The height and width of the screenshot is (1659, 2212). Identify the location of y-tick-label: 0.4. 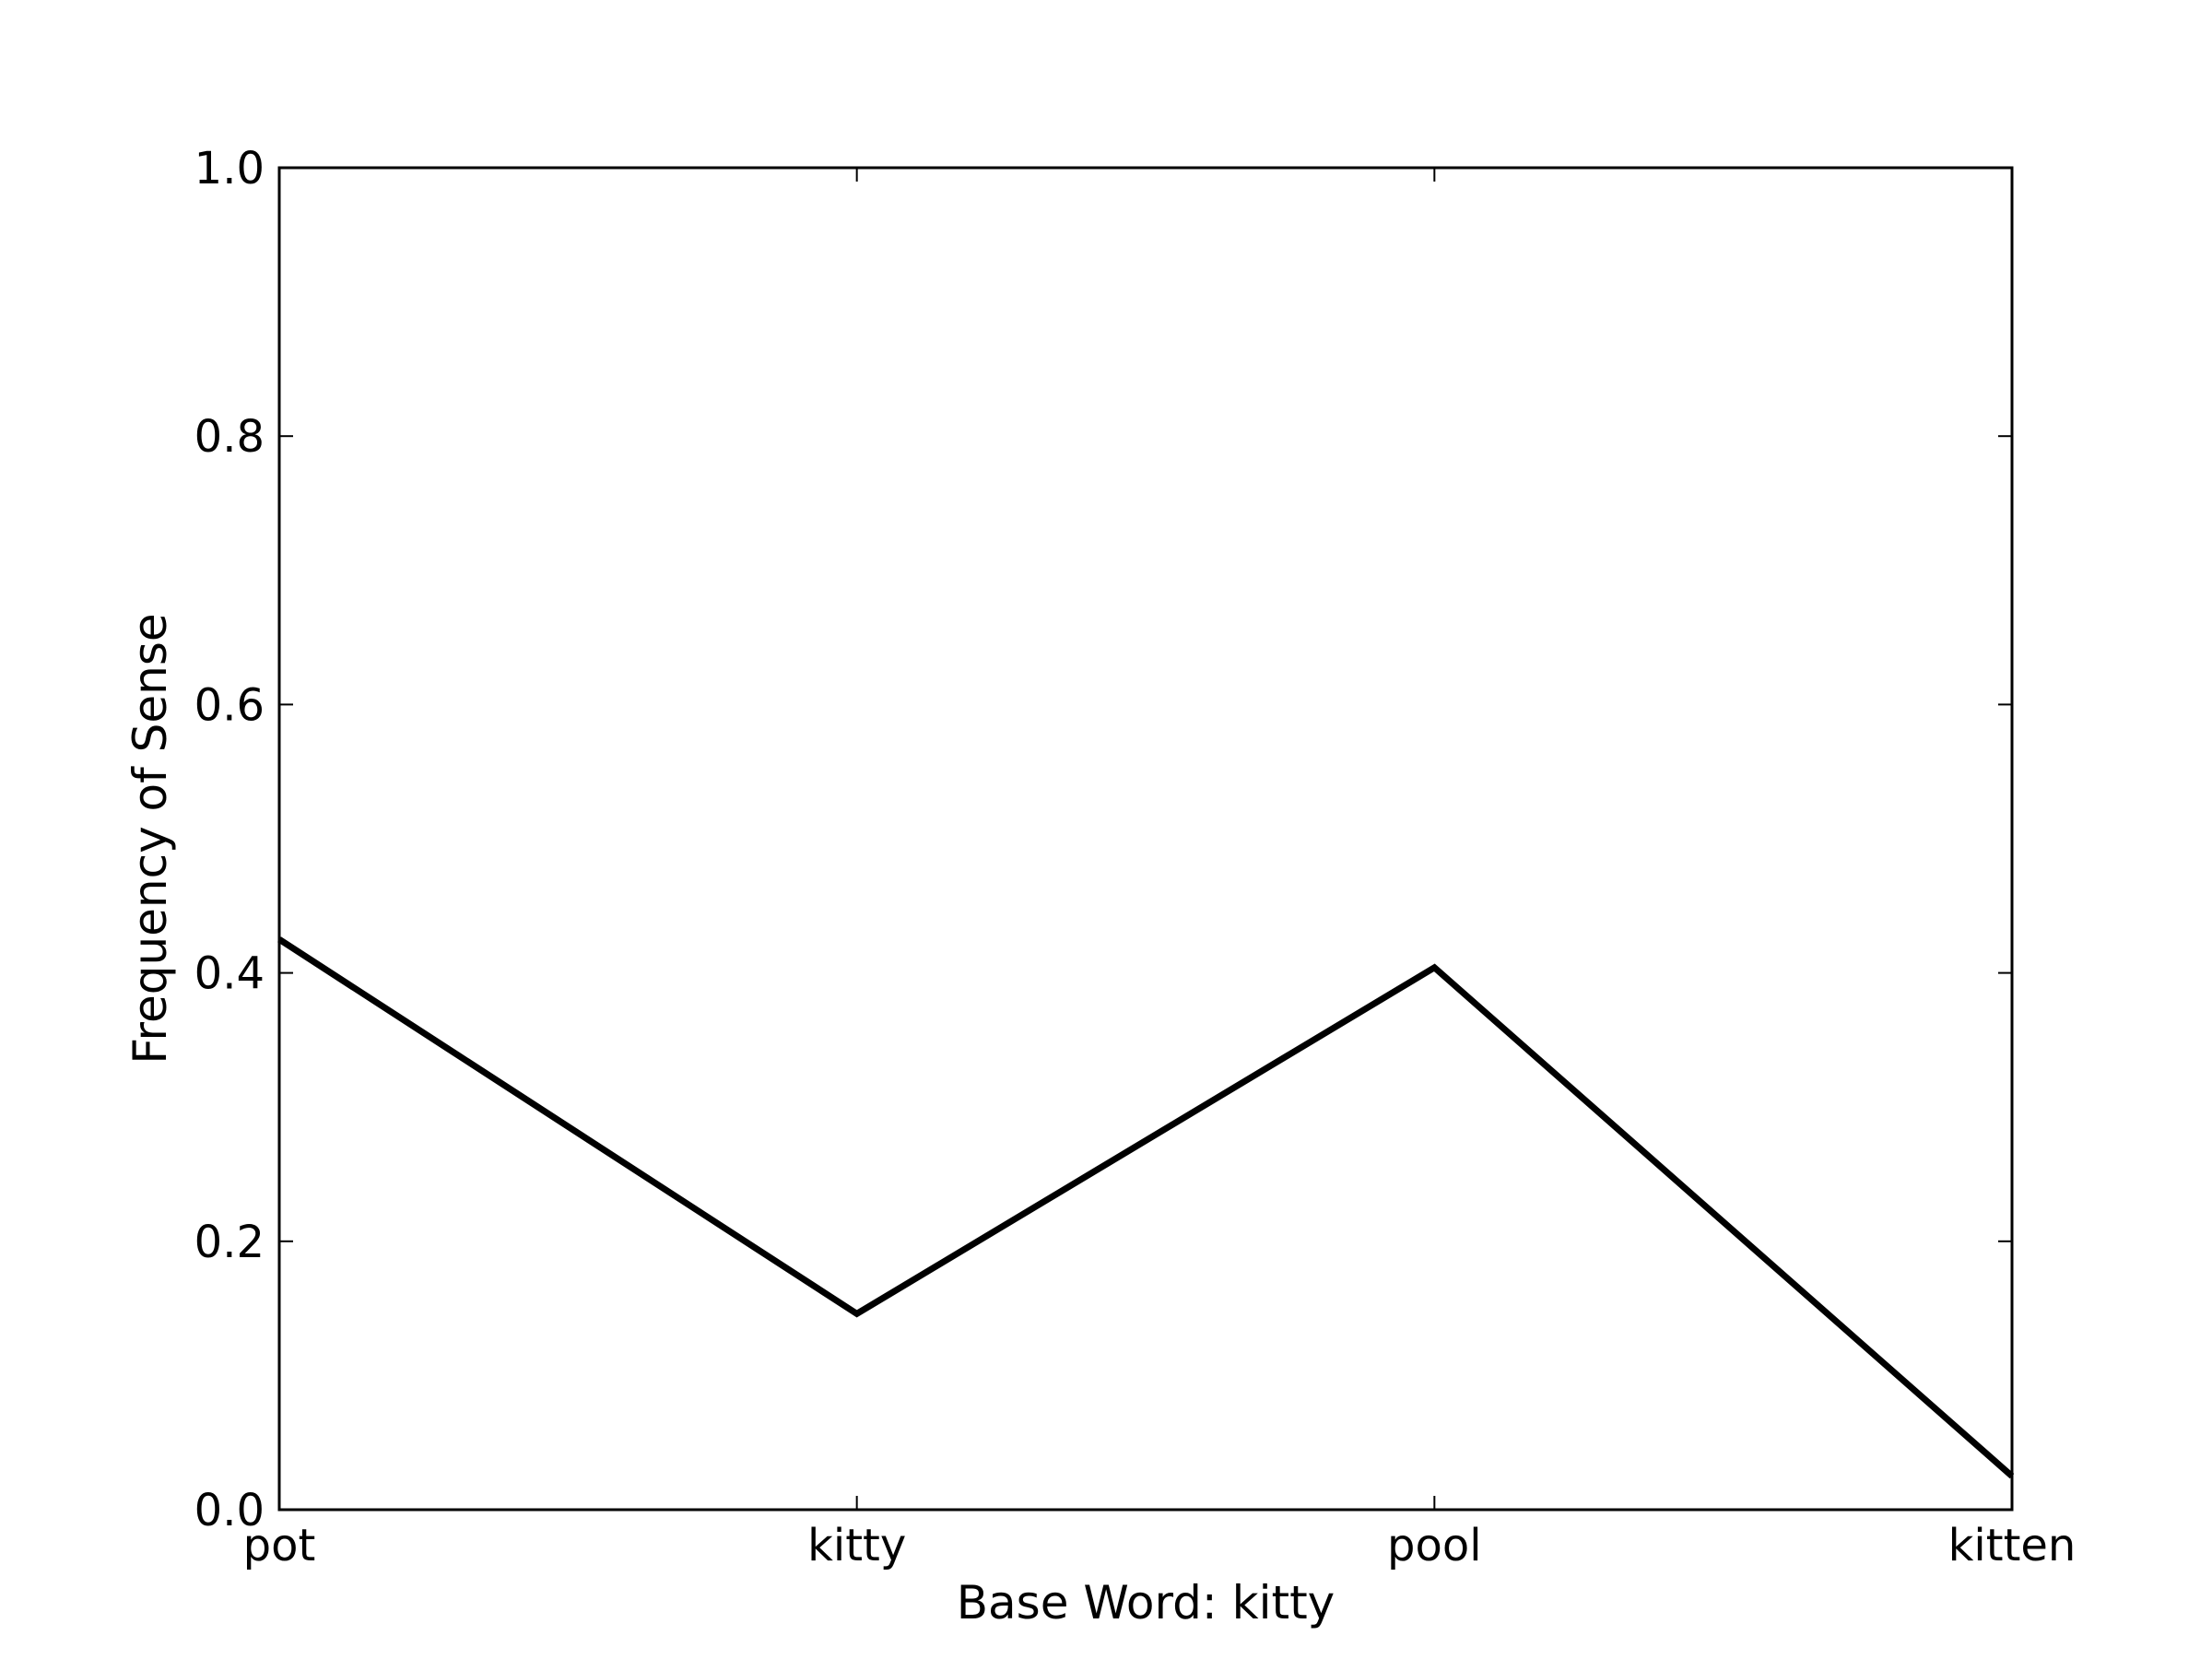
(229, 974).